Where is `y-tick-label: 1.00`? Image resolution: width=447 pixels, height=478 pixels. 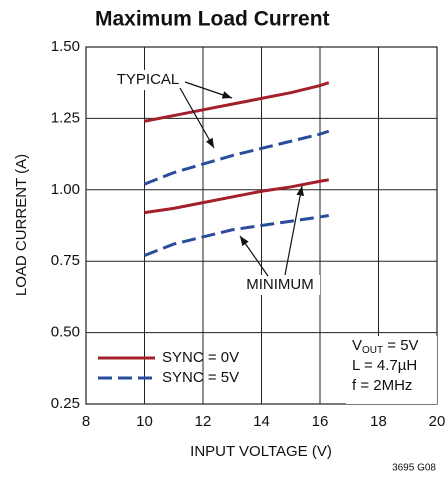 y-tick-label: 1.00 is located at coordinates (65, 189).